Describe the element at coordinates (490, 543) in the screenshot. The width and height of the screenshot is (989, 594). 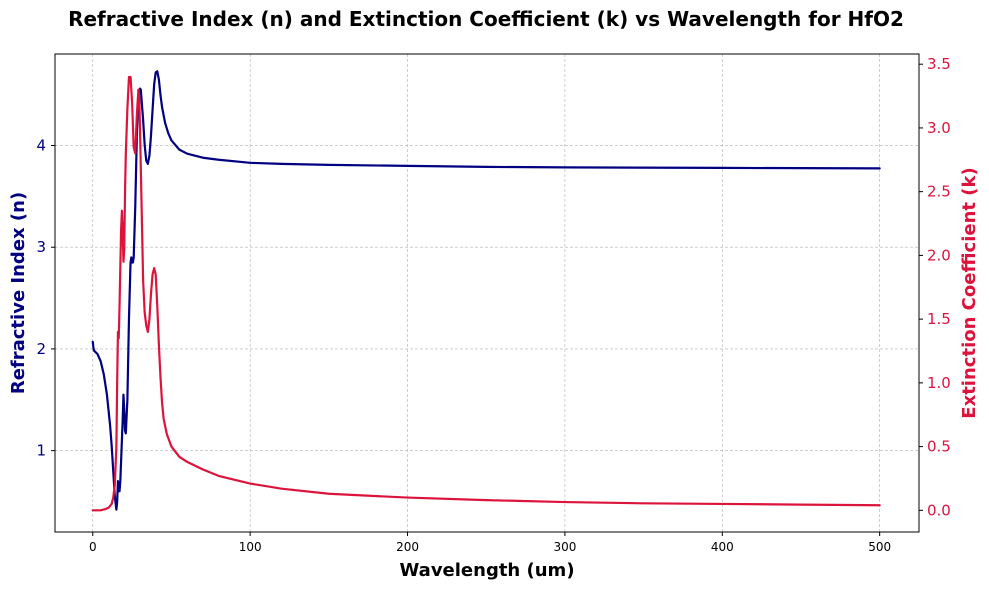
I see `x-axis-ticks: 0 100 200 300 400 500` at that location.